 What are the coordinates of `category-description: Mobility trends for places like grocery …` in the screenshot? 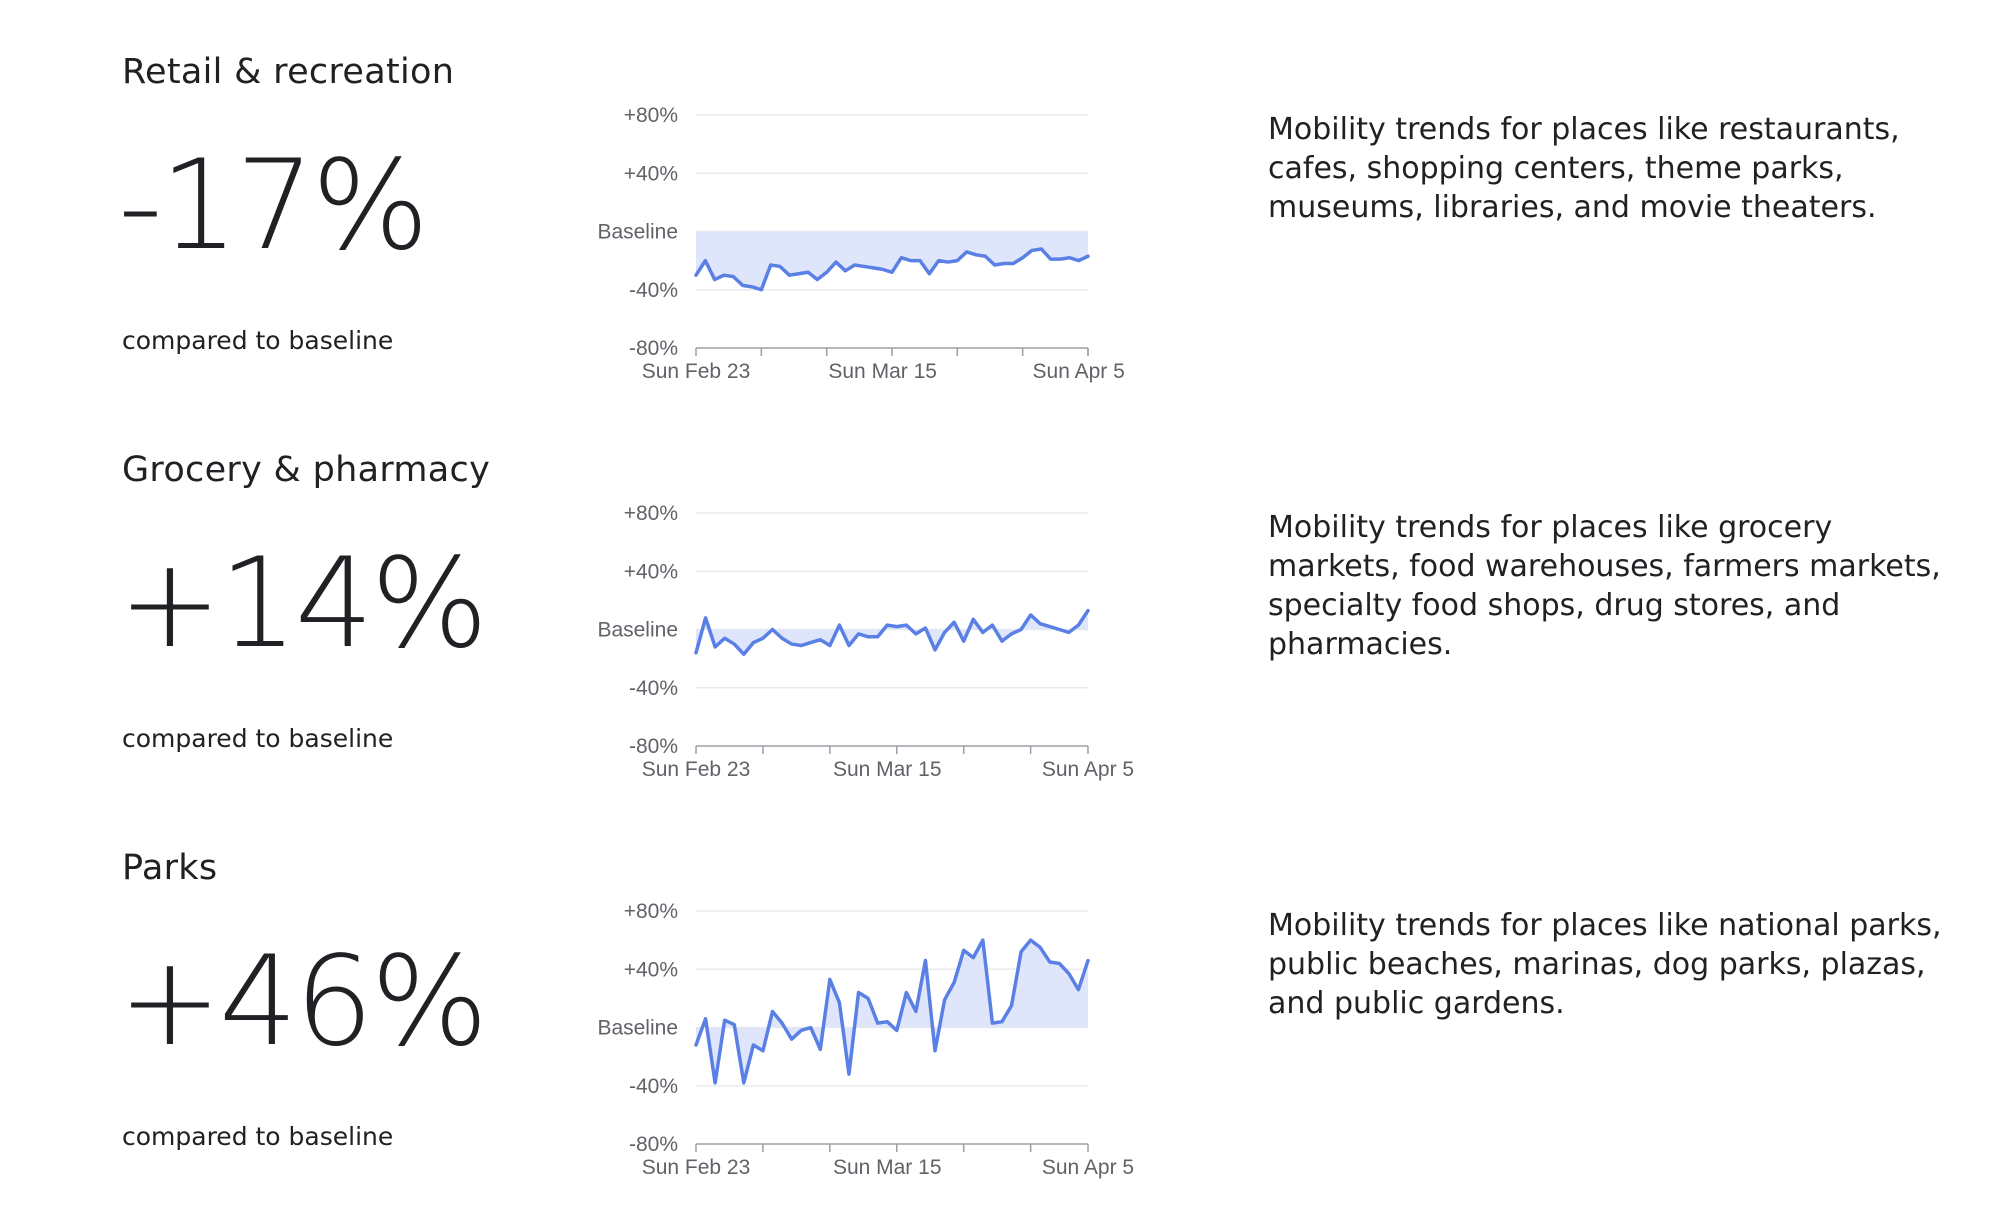 It's located at (1604, 586).